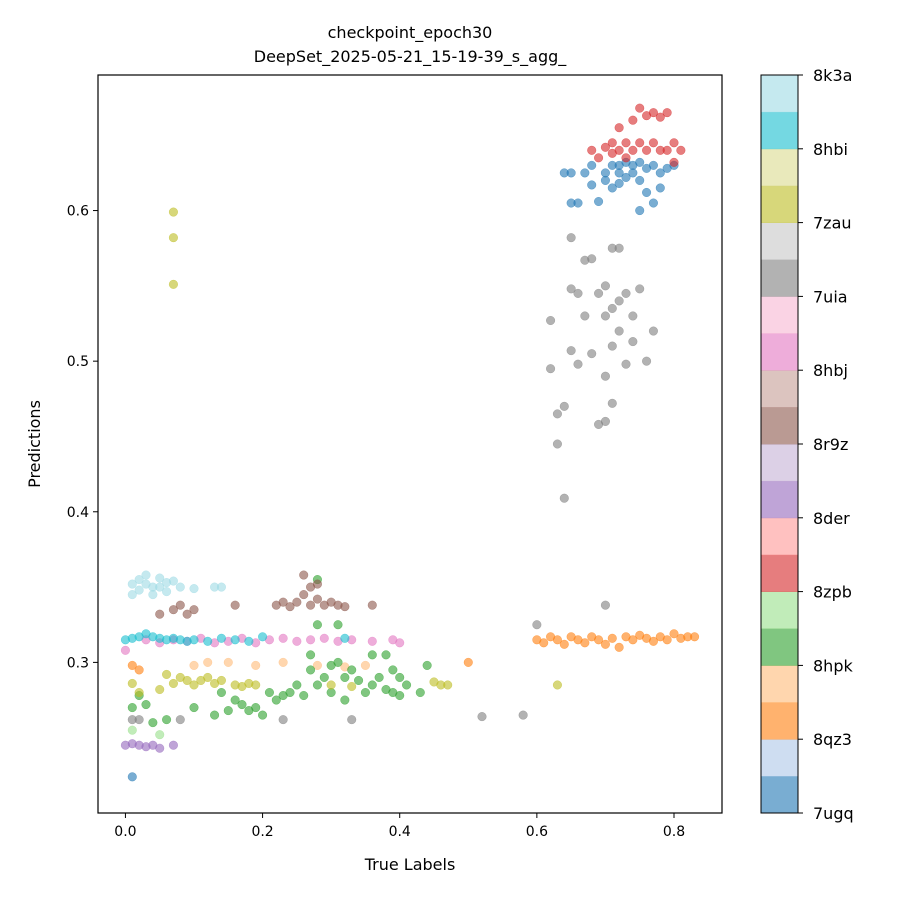  What do you see at coordinates (78, 362) in the screenshot?
I see `y-tick-label: 0.5` at bounding box center [78, 362].